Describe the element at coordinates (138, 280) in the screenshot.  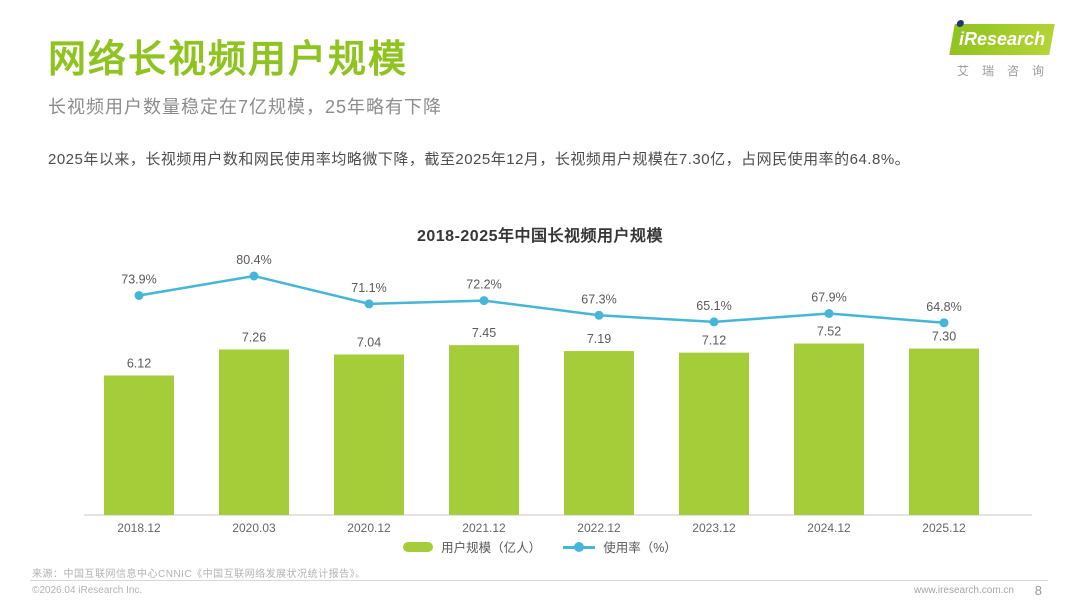
I see `line-value-label: 73.9%` at that location.